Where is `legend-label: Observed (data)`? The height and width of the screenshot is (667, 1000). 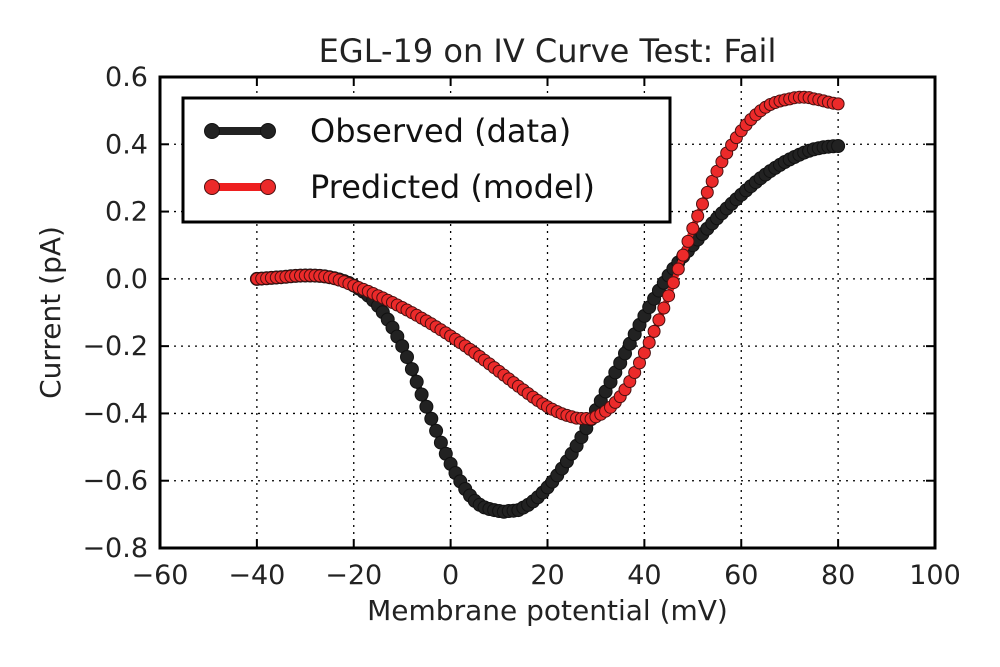
legend-label: Observed (data) is located at coordinates (440, 131).